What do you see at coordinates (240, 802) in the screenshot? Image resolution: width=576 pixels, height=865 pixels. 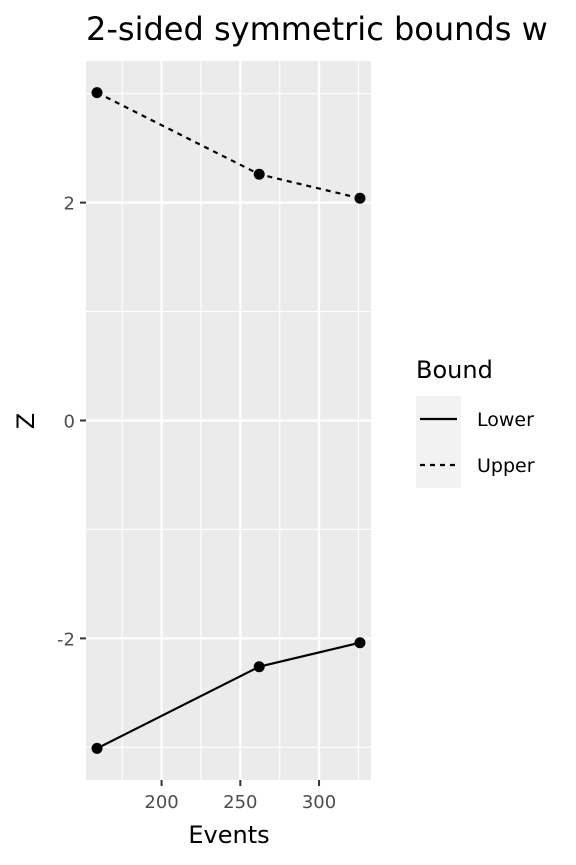 I see `x-tick-label: 250` at bounding box center [240, 802].